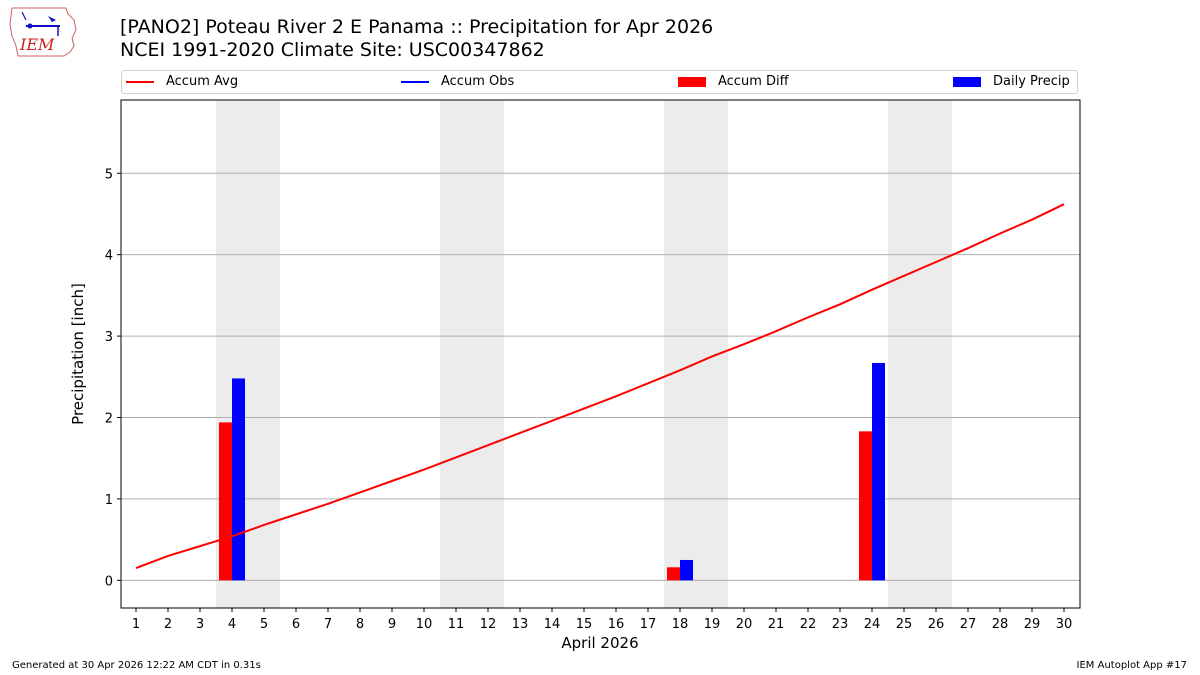 This screenshot has height=675, width=1200. What do you see at coordinates (616, 624) in the screenshot?
I see `x-tick-label: 16` at bounding box center [616, 624].